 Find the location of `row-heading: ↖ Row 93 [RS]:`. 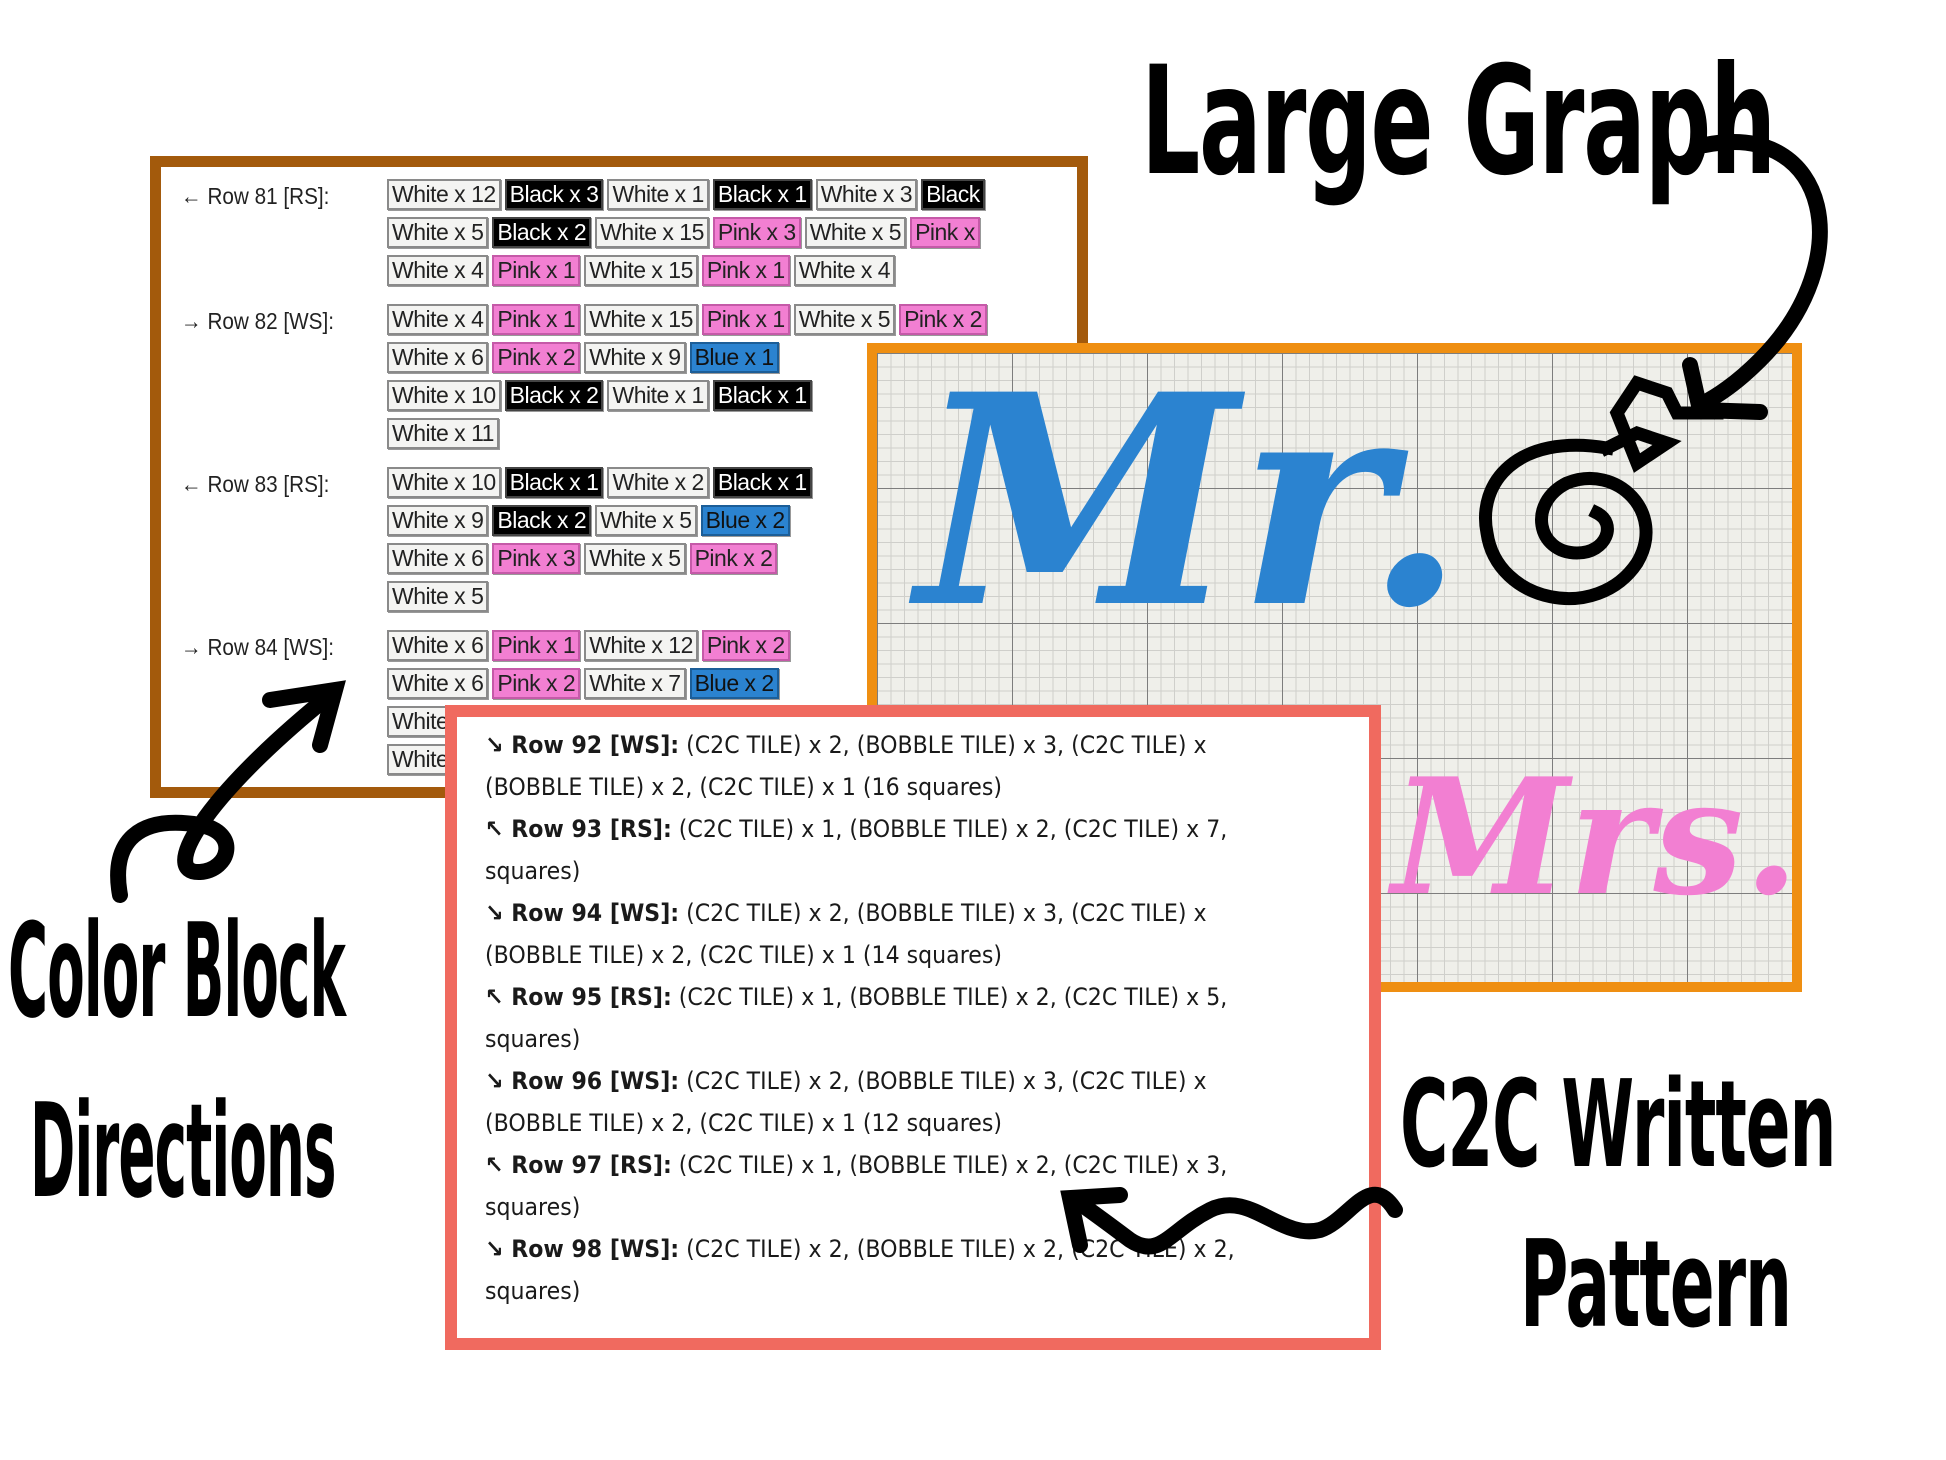

row-heading: ↖ Row 93 [RS]: is located at coordinates (578, 829).